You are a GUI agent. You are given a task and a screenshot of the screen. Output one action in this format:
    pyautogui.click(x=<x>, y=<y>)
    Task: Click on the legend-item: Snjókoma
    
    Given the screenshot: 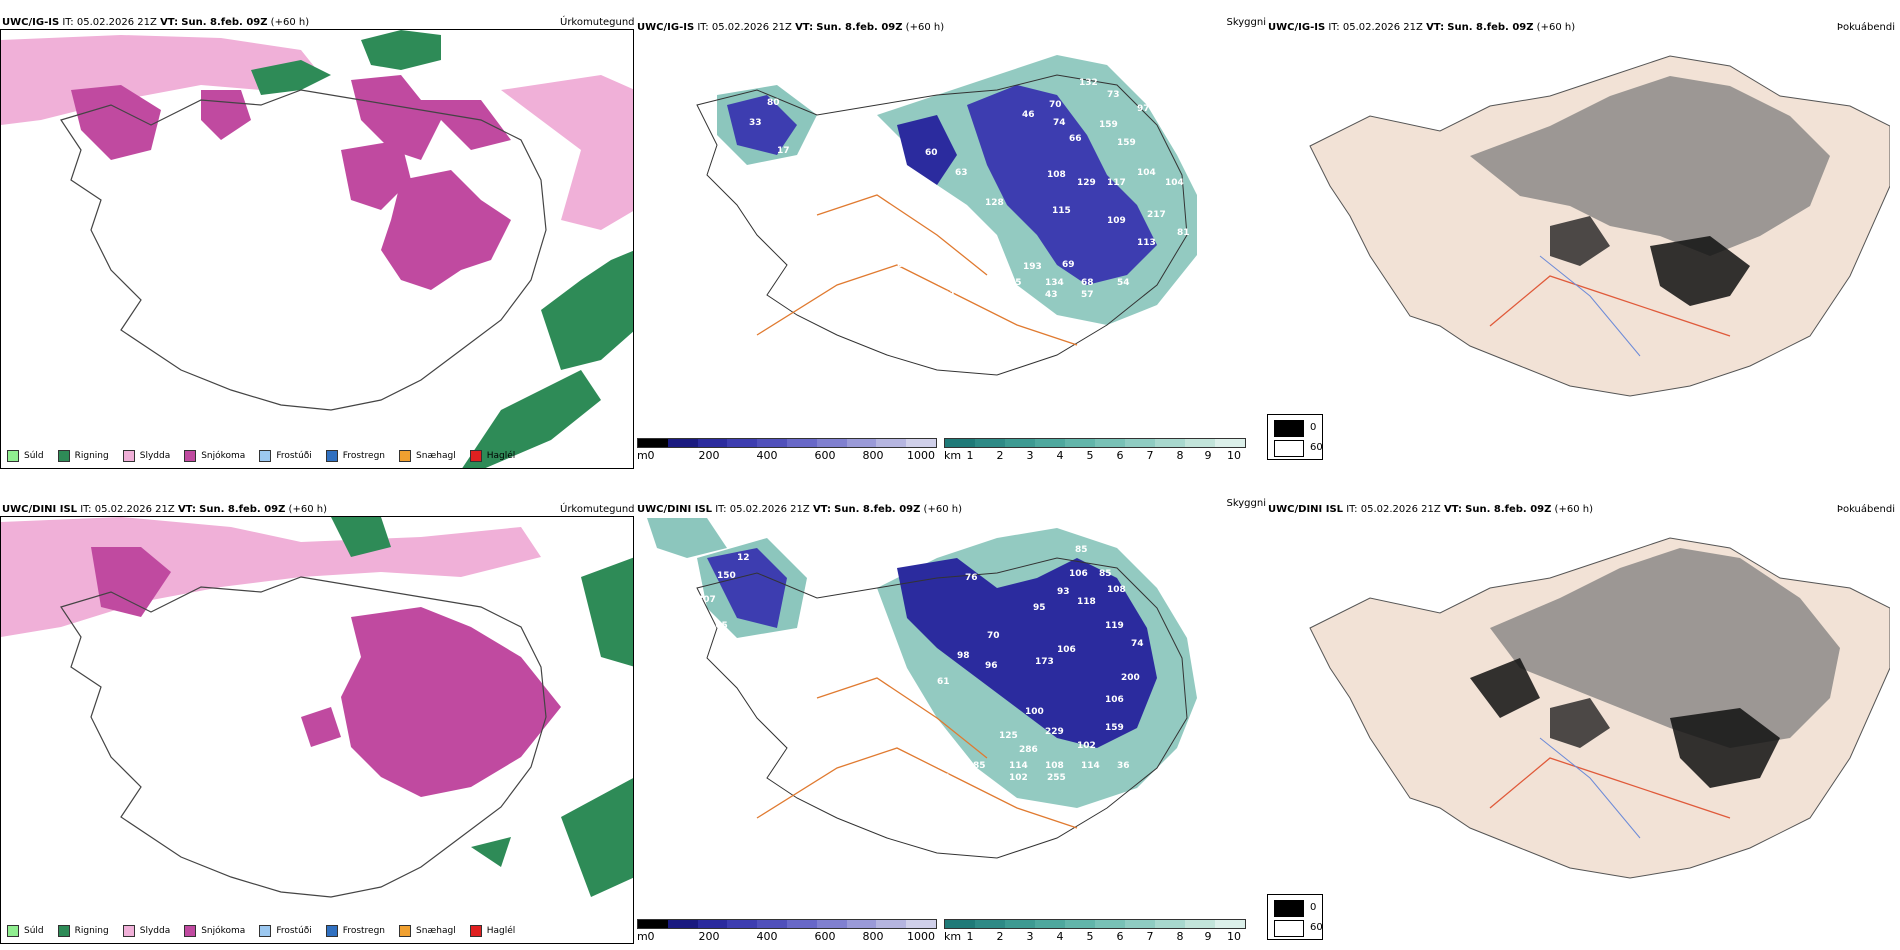 What is the action you would take?
    pyautogui.click(x=214, y=456)
    